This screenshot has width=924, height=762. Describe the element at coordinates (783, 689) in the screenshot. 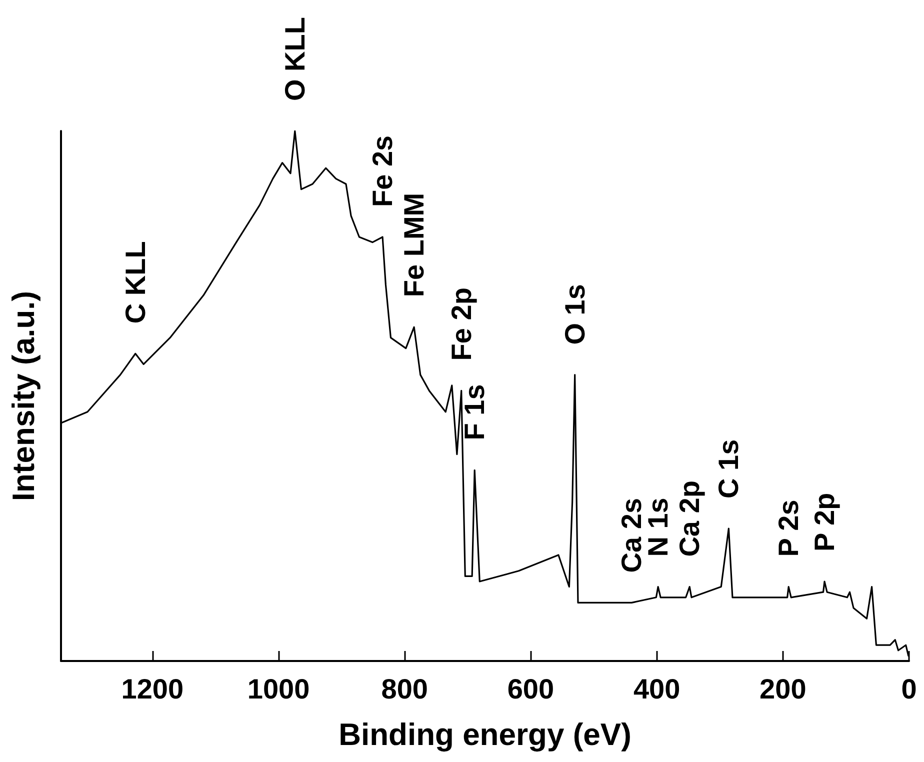

I see `x-tick-label: 200` at that location.